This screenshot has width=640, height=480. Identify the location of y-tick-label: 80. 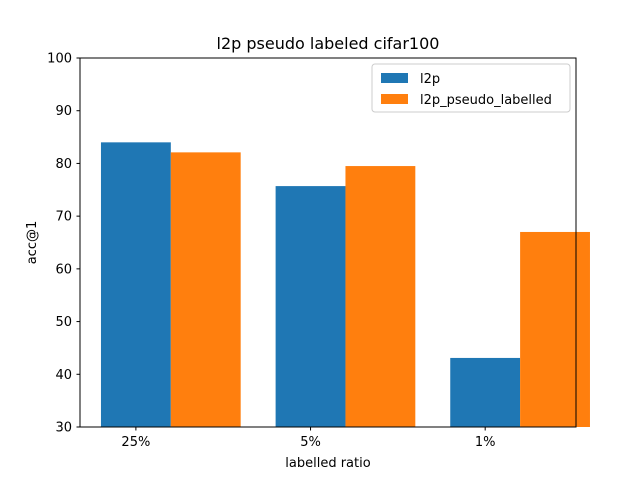
(63, 164).